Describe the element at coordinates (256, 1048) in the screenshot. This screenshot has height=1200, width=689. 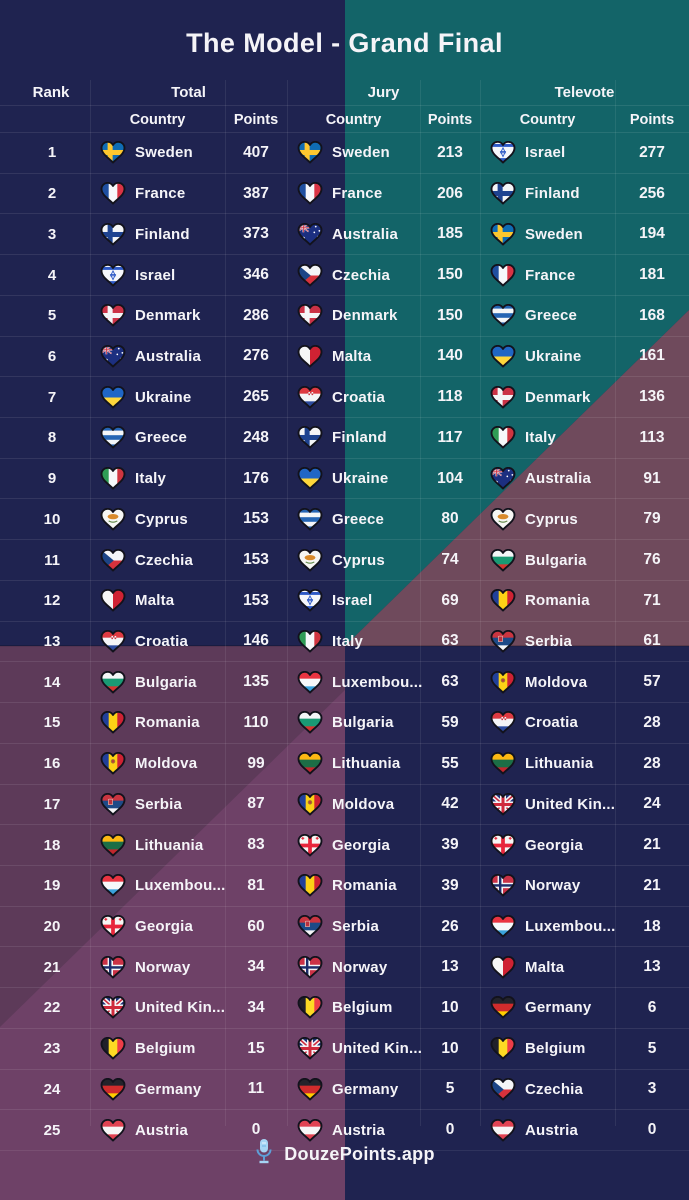
I see `total-points-cell: 15` at that location.